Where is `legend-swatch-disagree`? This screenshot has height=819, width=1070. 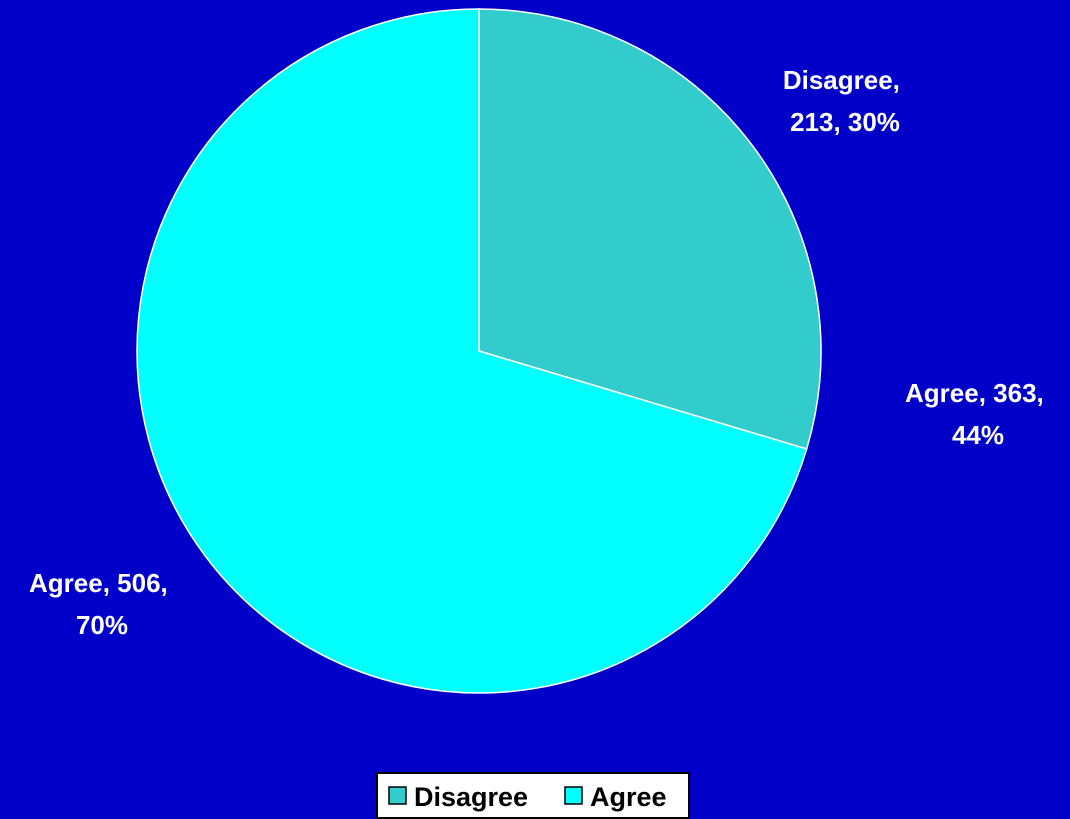
legend-swatch-disagree is located at coordinates (397, 795).